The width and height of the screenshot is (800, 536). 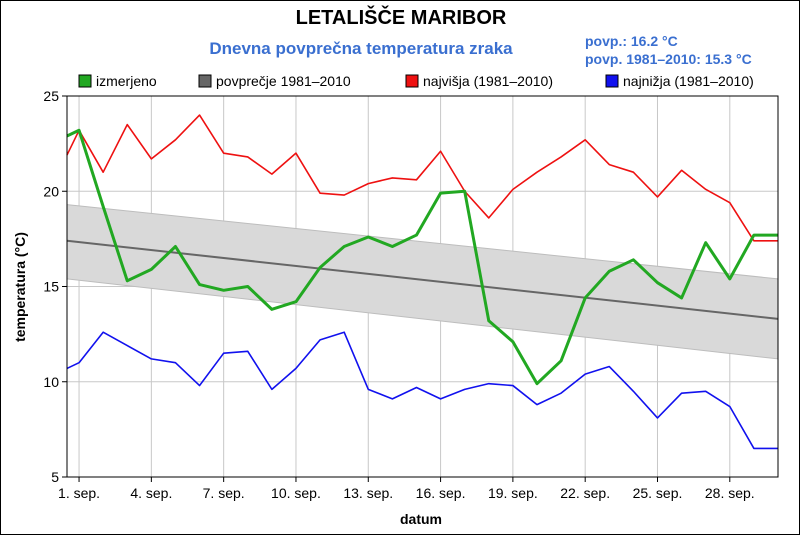 What do you see at coordinates (283, 81) in the screenshot?
I see `legend-label: povprečje 1981–2010` at bounding box center [283, 81].